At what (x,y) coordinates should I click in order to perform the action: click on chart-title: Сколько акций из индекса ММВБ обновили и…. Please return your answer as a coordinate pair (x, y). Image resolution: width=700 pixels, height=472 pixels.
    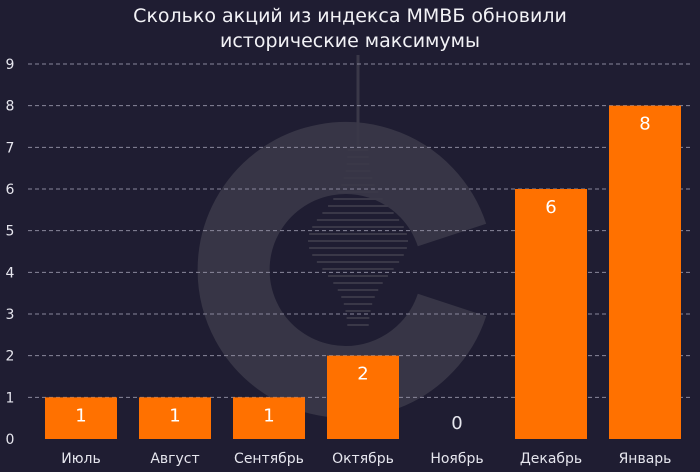
    Looking at the image, I should click on (350, 29).